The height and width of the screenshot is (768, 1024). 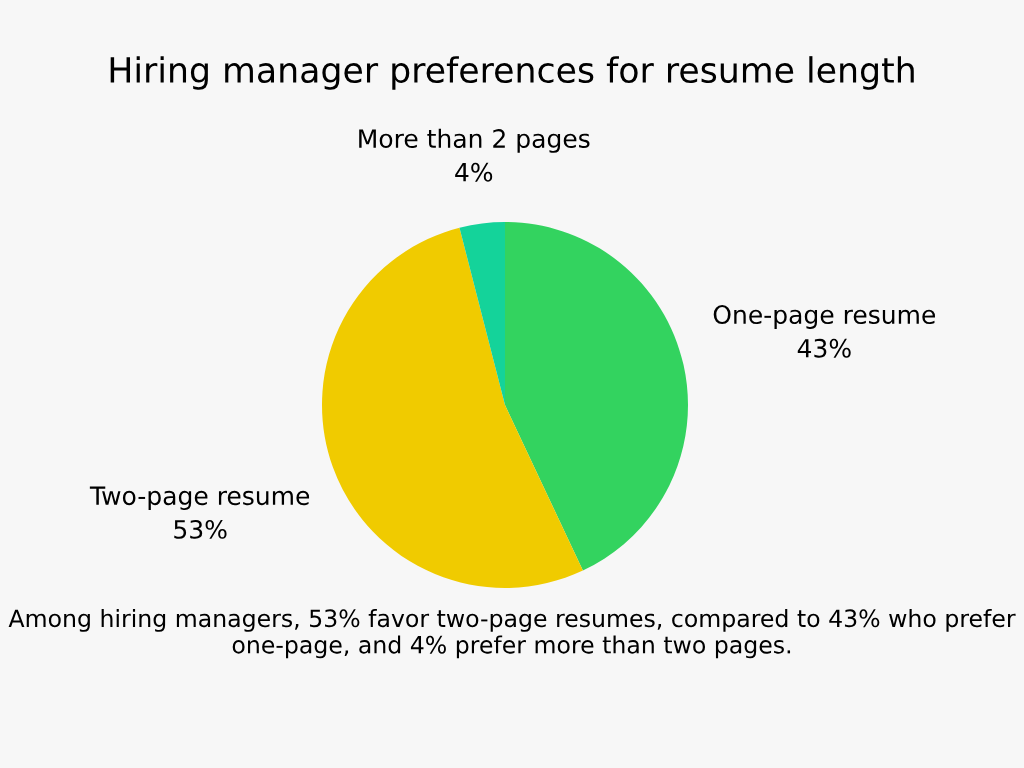 I want to click on data-label: 4%, so click(x=474, y=172).